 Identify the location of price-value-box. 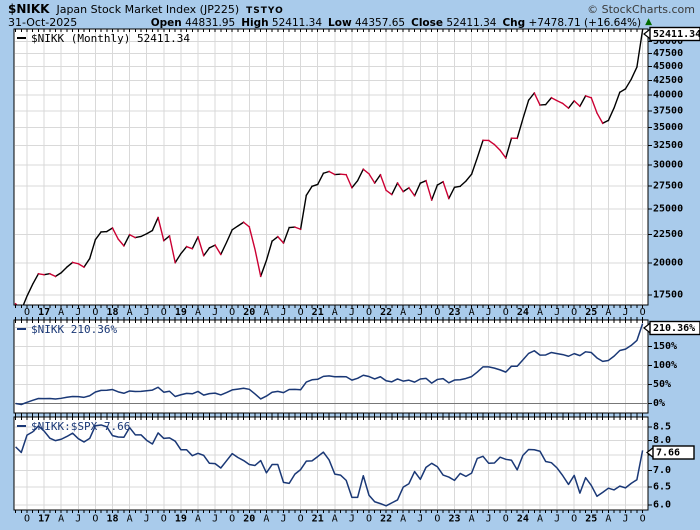
(674, 34).